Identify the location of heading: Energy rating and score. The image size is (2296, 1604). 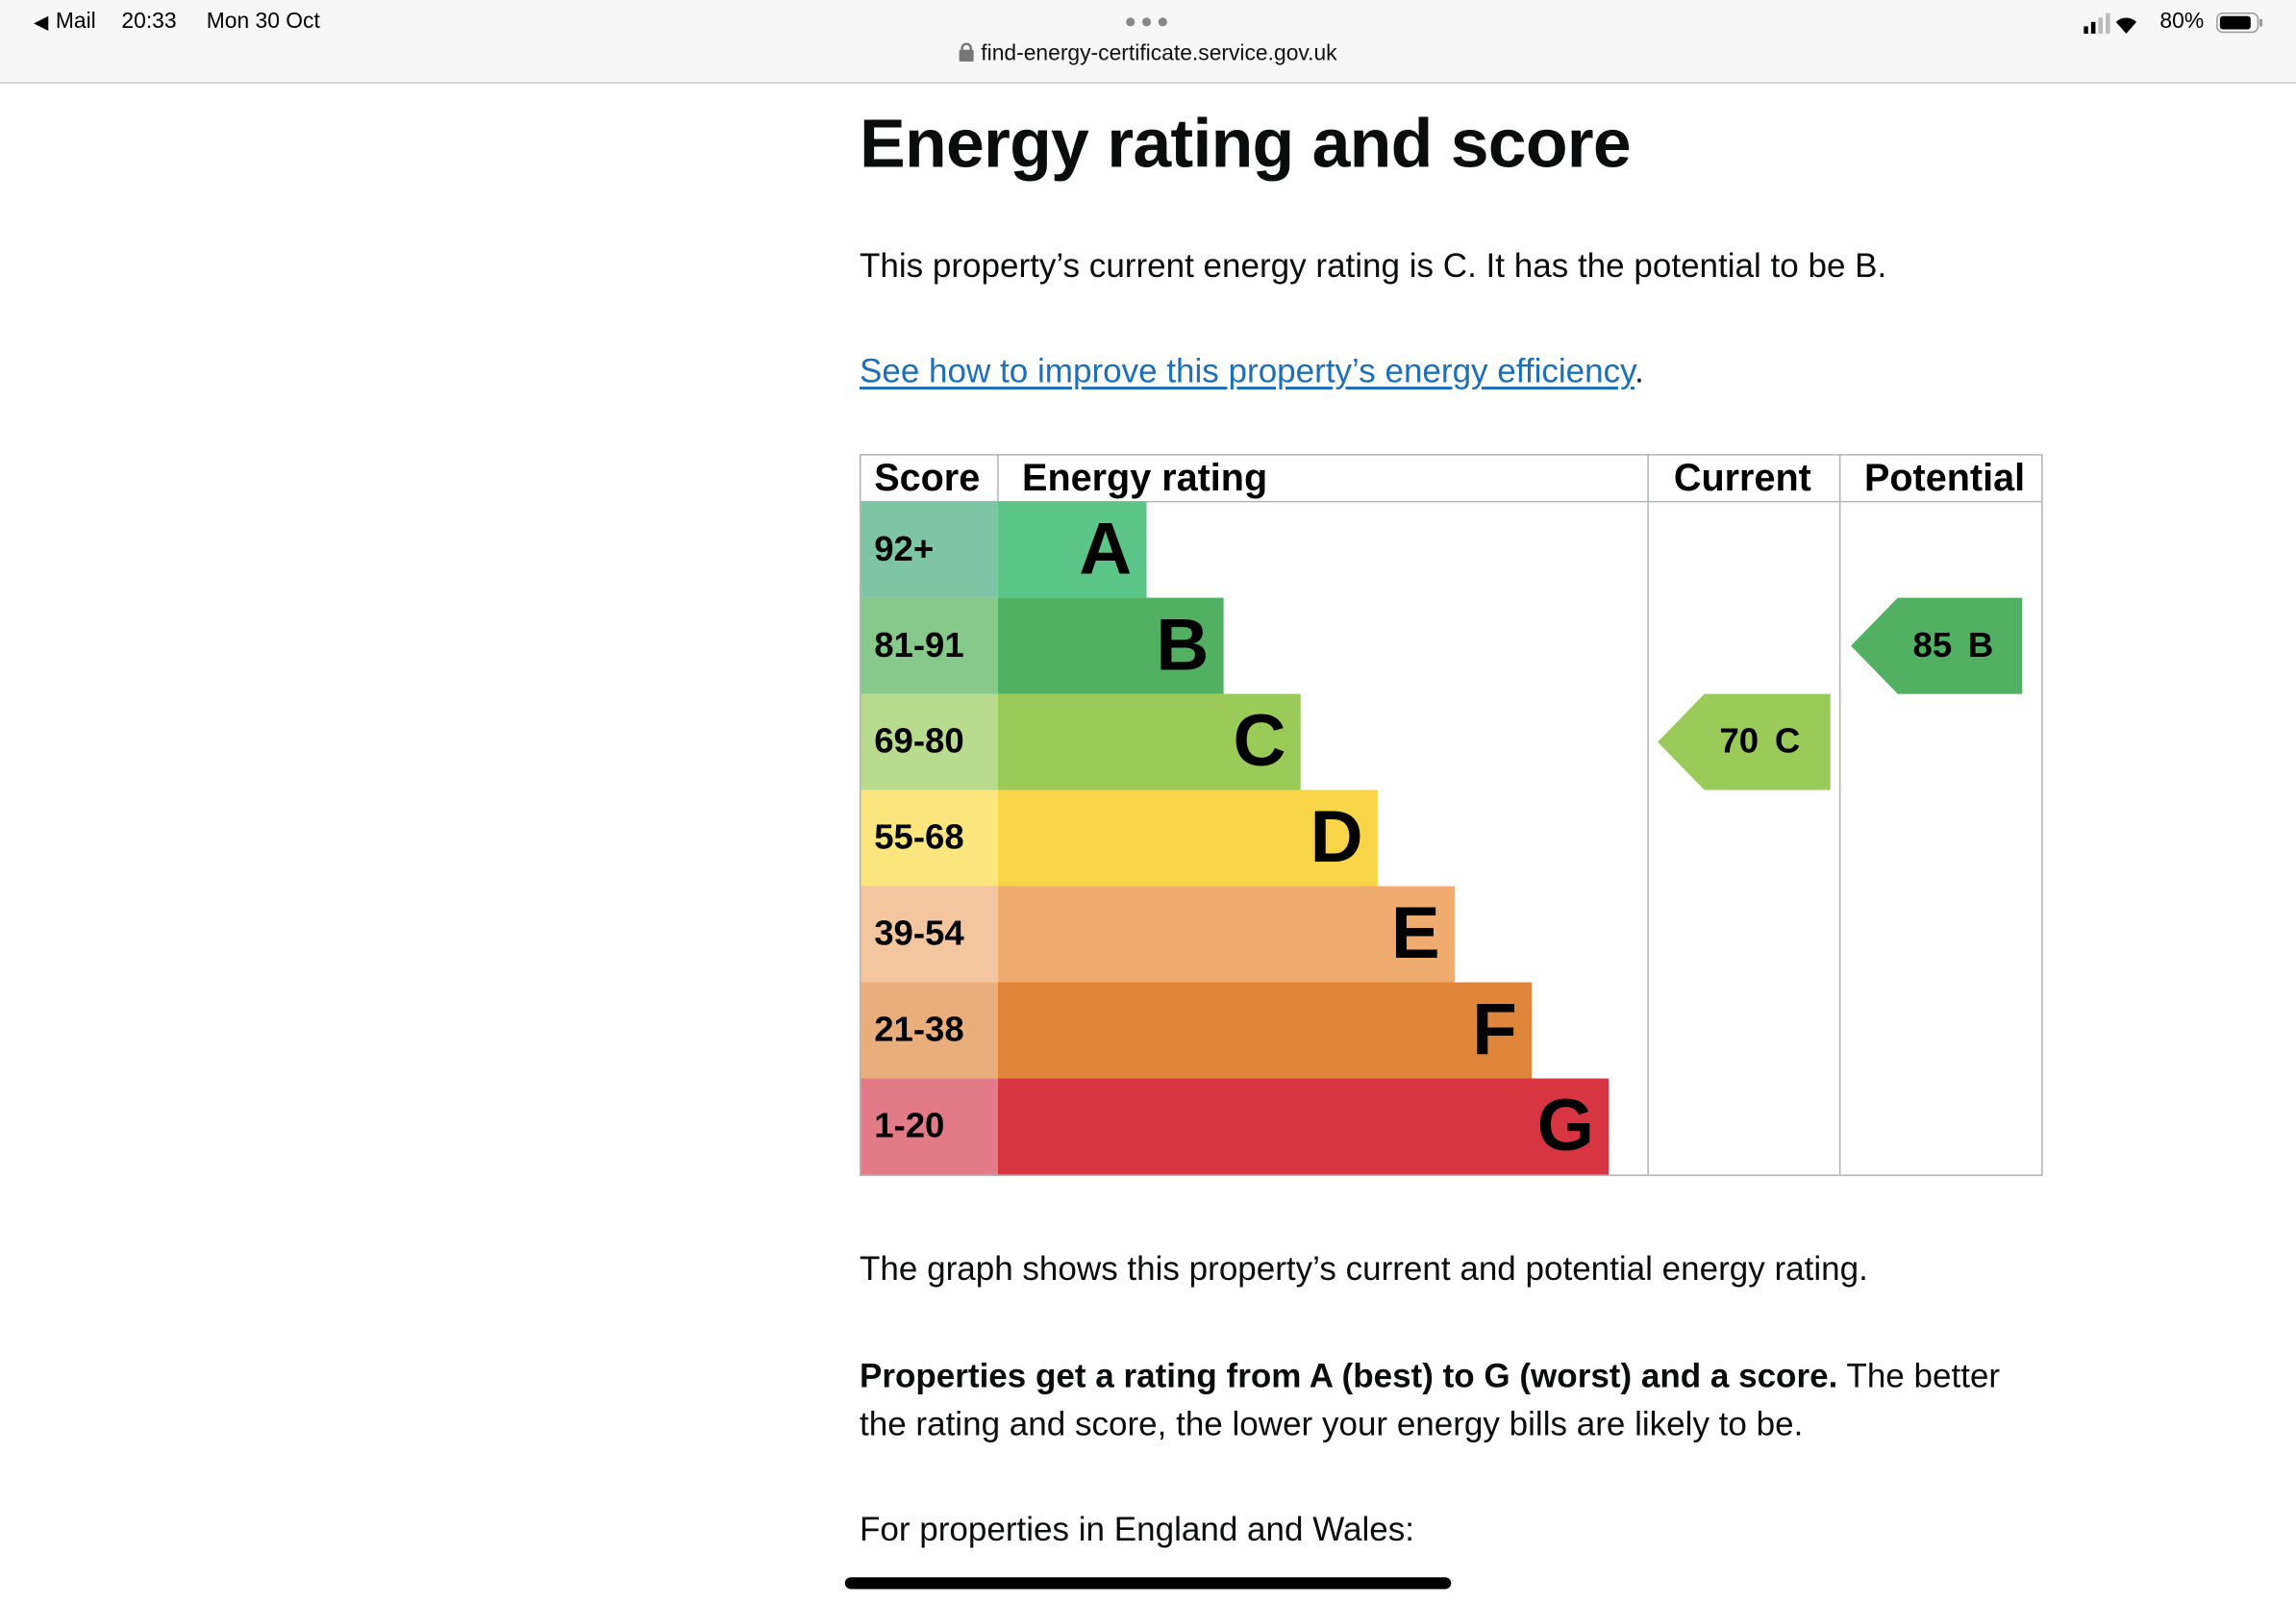
(1246, 143).